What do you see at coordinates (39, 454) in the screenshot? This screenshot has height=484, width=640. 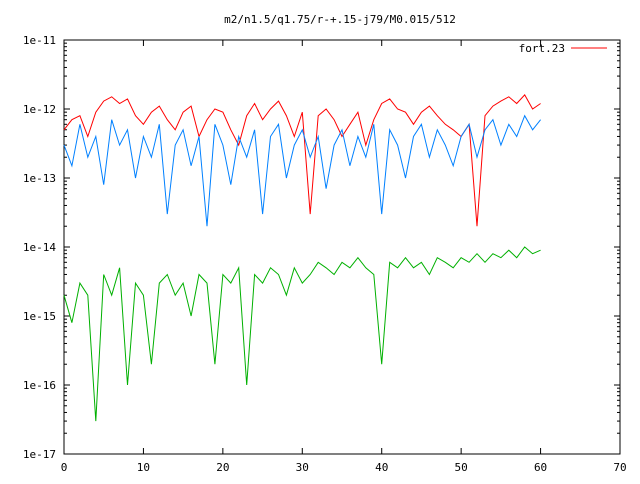 I see `y-tick-label: 1e-17` at bounding box center [39, 454].